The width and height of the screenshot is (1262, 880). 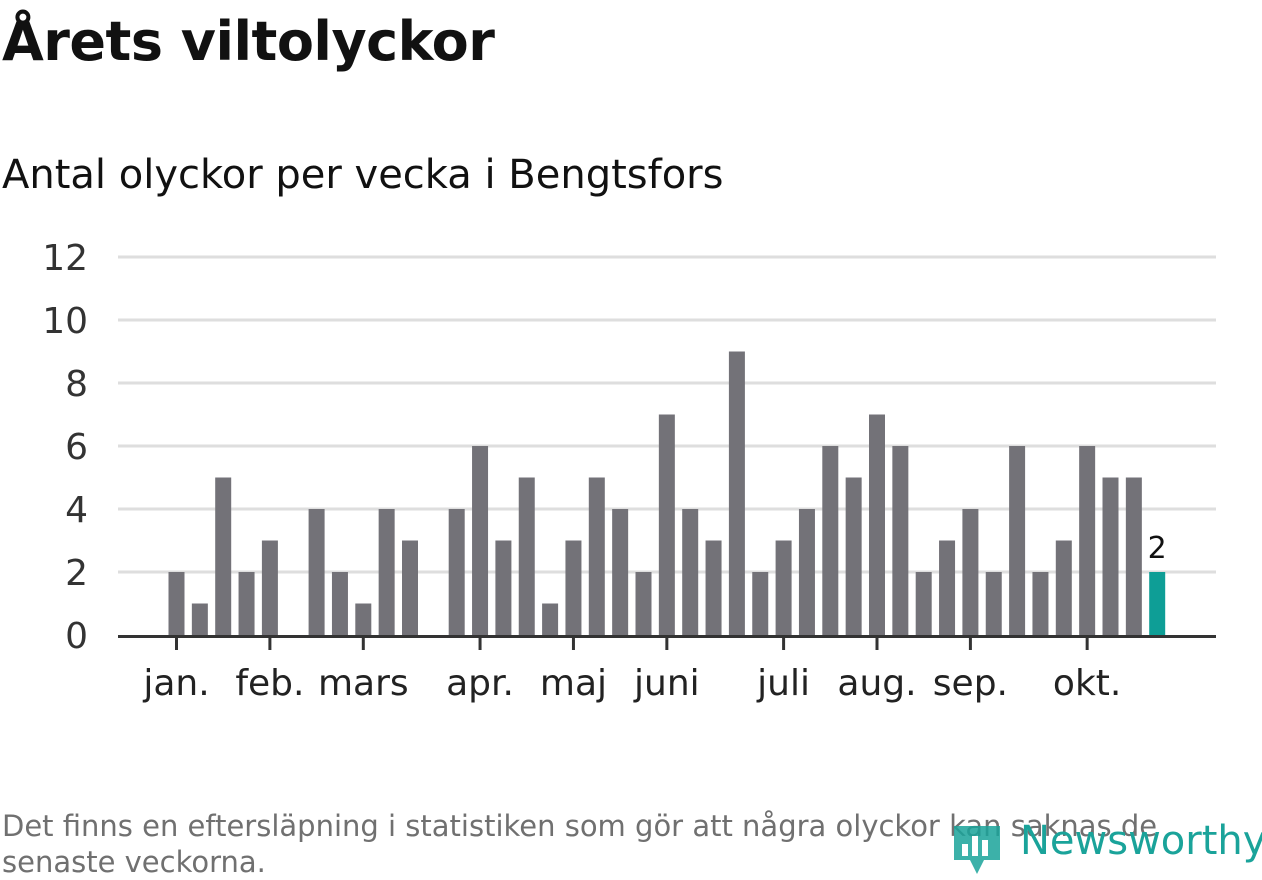 I want to click on x-tick-label: juni, so click(x=666, y=683).